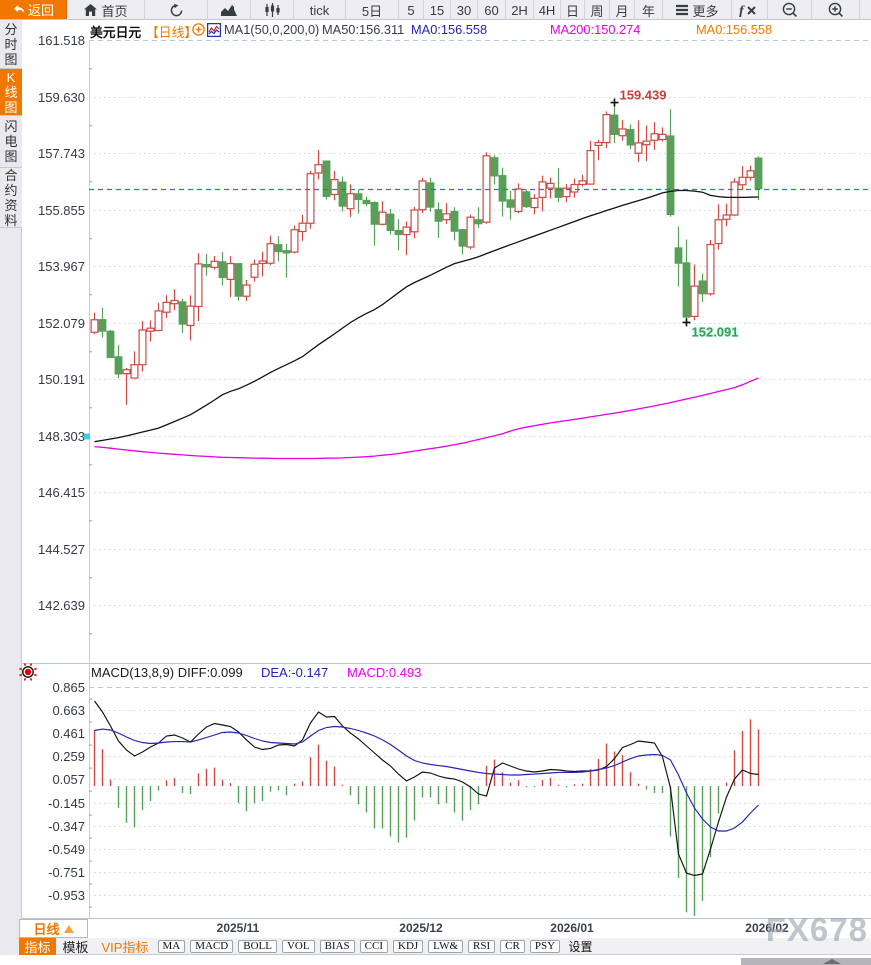 This screenshot has height=965, width=871. Describe the element at coordinates (11, 142) in the screenshot. I see `sidebar-tab-shandian: 闪电图` at that location.